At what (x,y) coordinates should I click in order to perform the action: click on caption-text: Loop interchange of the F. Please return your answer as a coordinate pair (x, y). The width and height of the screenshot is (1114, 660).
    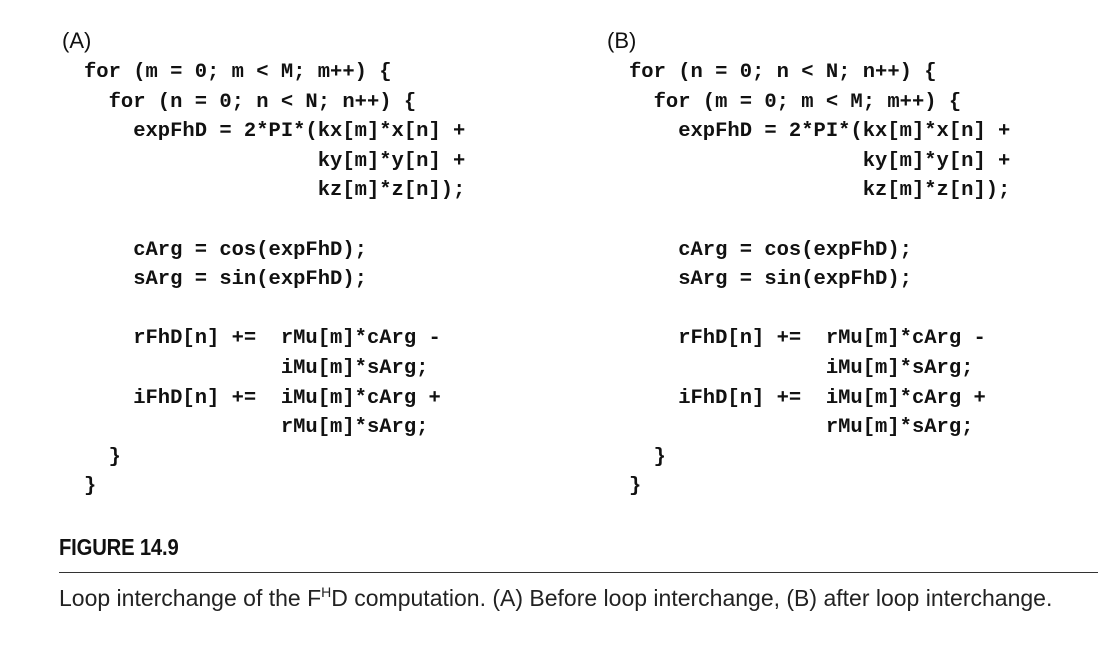
    Looking at the image, I should click on (190, 598).